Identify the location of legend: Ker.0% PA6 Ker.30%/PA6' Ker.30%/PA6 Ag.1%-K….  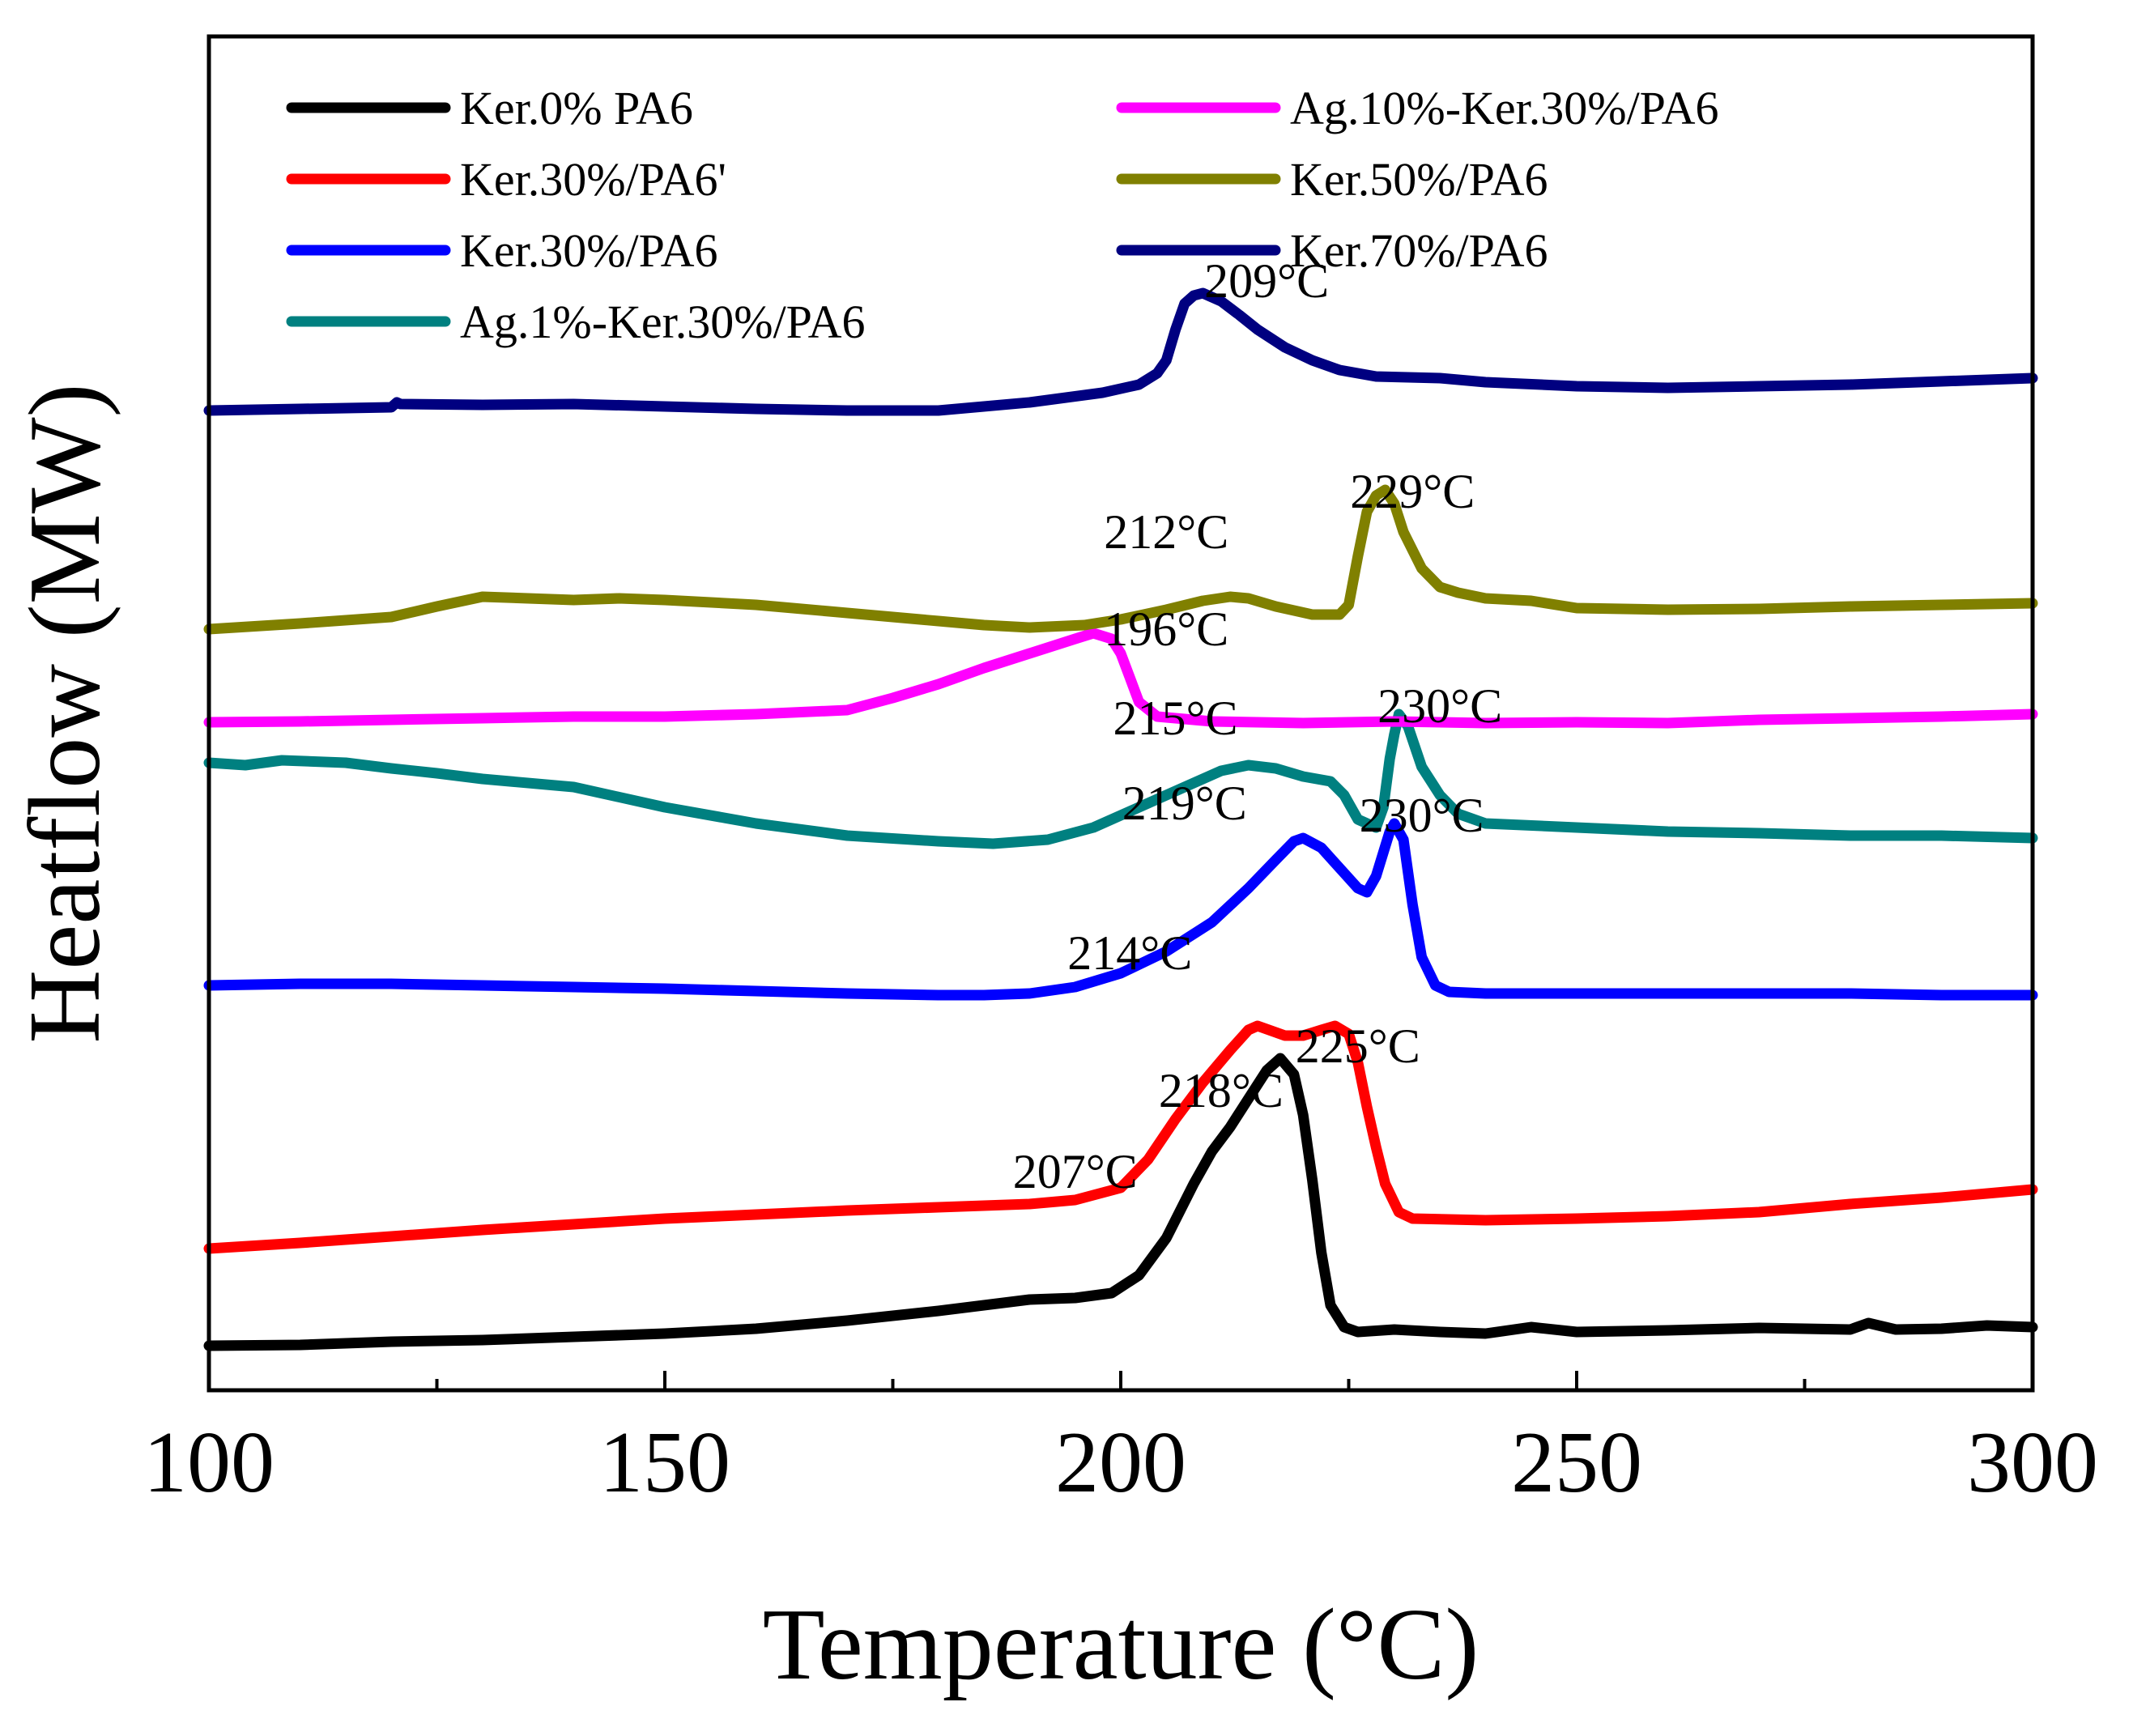
(1002, 215).